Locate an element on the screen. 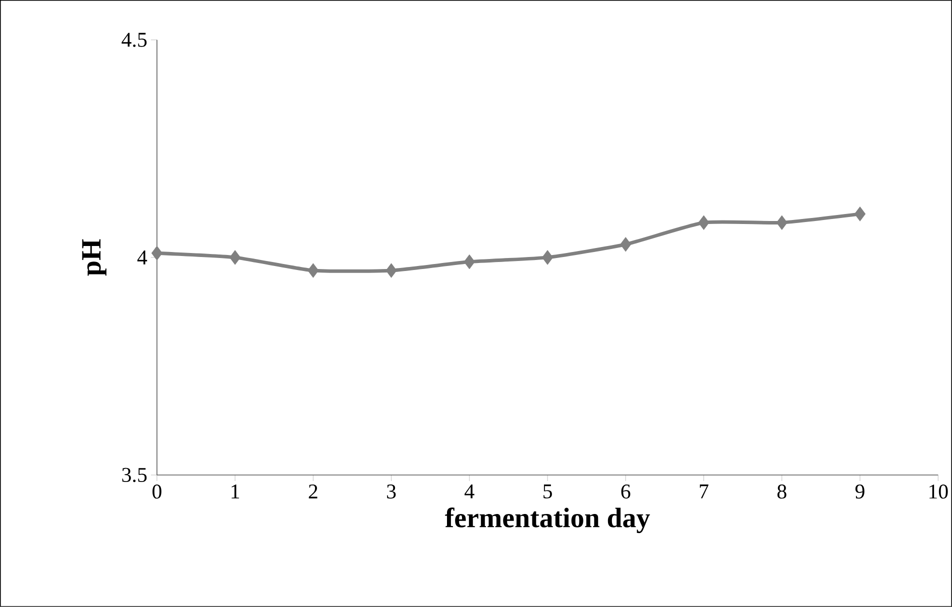 The width and height of the screenshot is (952, 607). y-tick-label: 4 is located at coordinates (142, 257).